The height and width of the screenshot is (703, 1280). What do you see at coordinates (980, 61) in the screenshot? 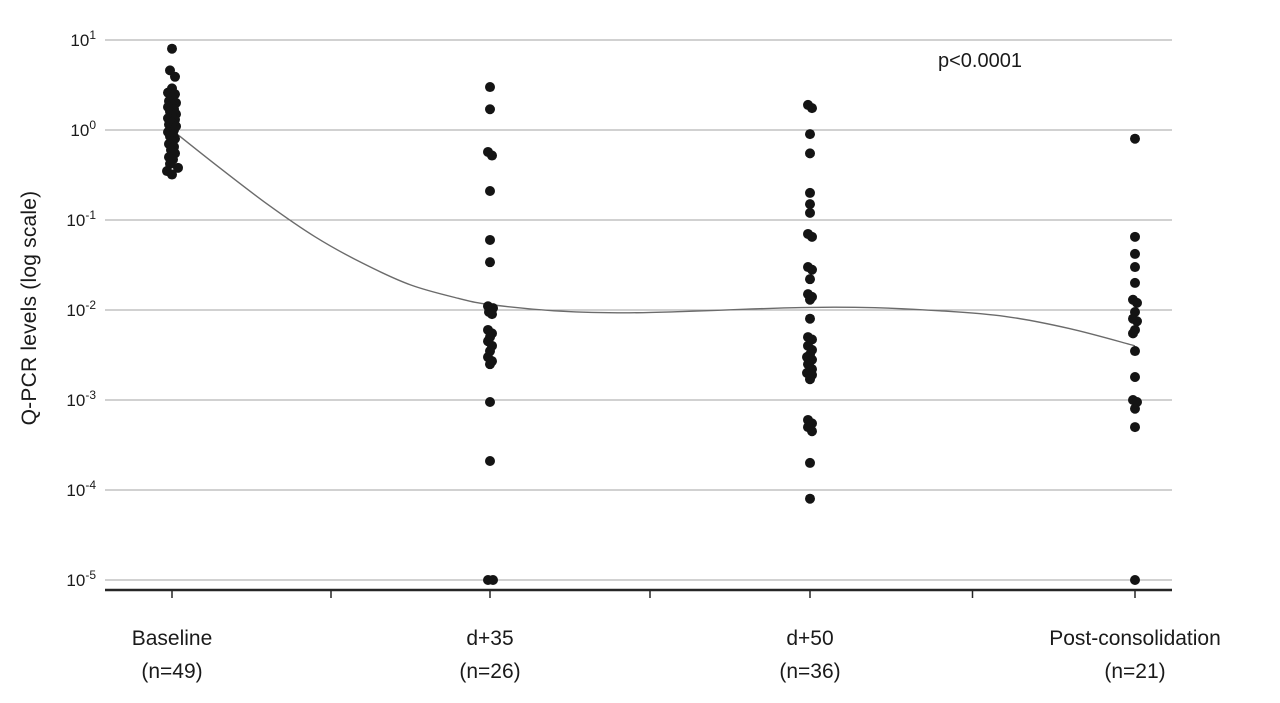
I see `p-value-annotation: p<0.0001` at bounding box center [980, 61].